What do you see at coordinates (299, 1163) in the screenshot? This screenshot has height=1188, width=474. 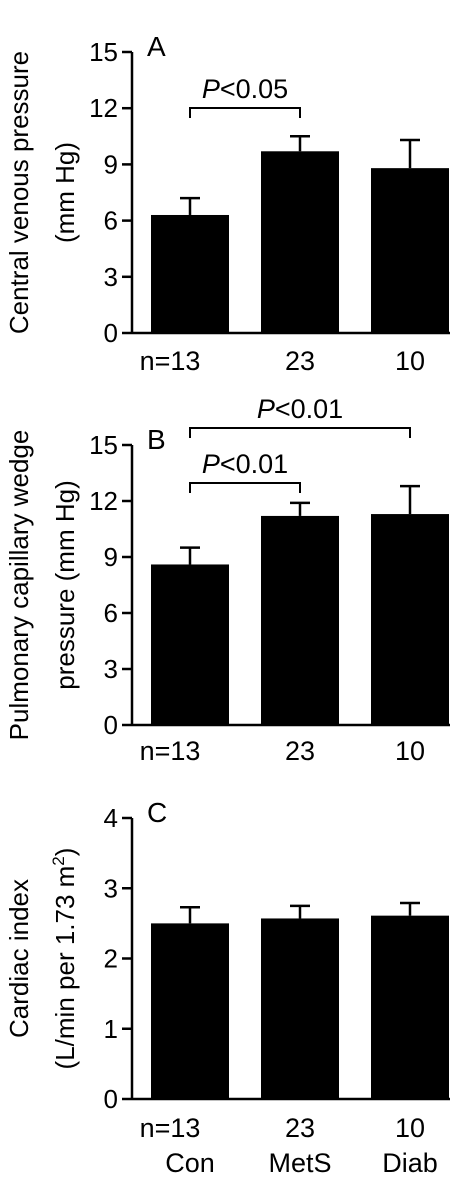 I see `group-label-mets: MetS` at bounding box center [299, 1163].